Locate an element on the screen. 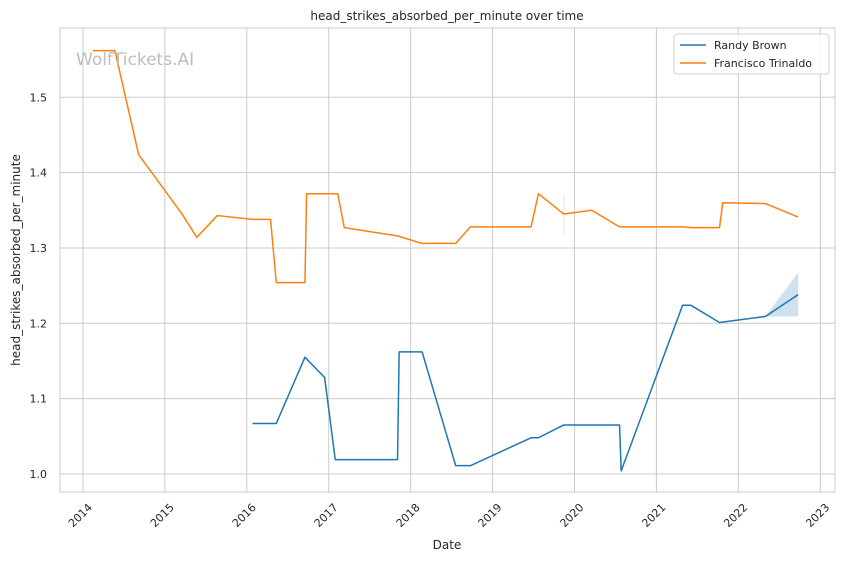  y-axis-ticks: 1.0 1.1 1.2 1.3 1.4 1.5 is located at coordinates (39, 286).